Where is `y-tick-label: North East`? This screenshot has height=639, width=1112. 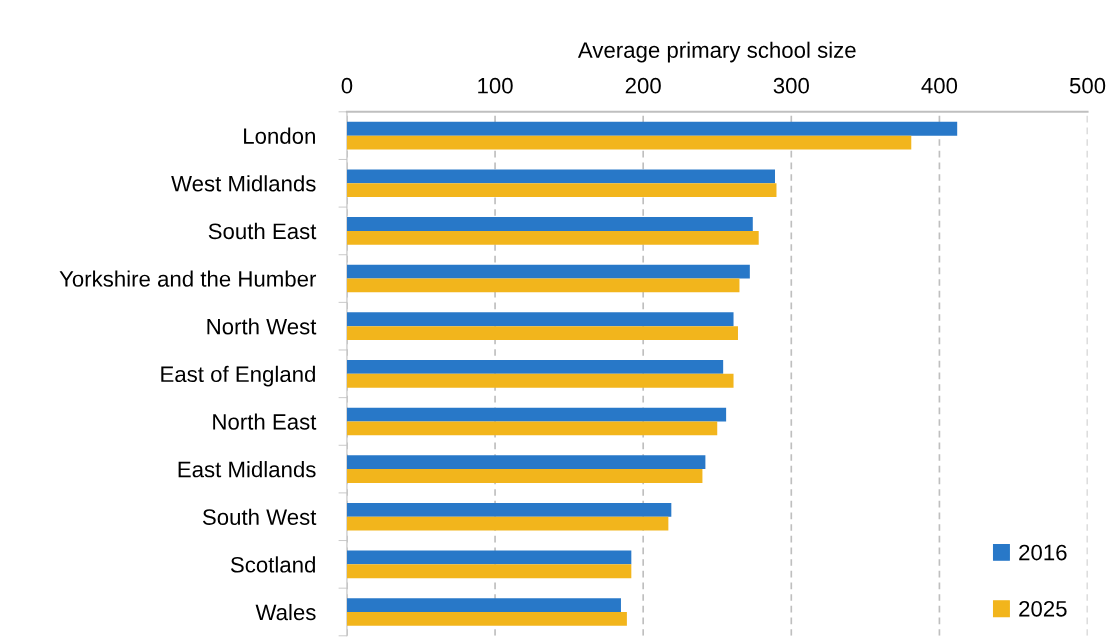 y-tick-label: North East is located at coordinates (265, 421).